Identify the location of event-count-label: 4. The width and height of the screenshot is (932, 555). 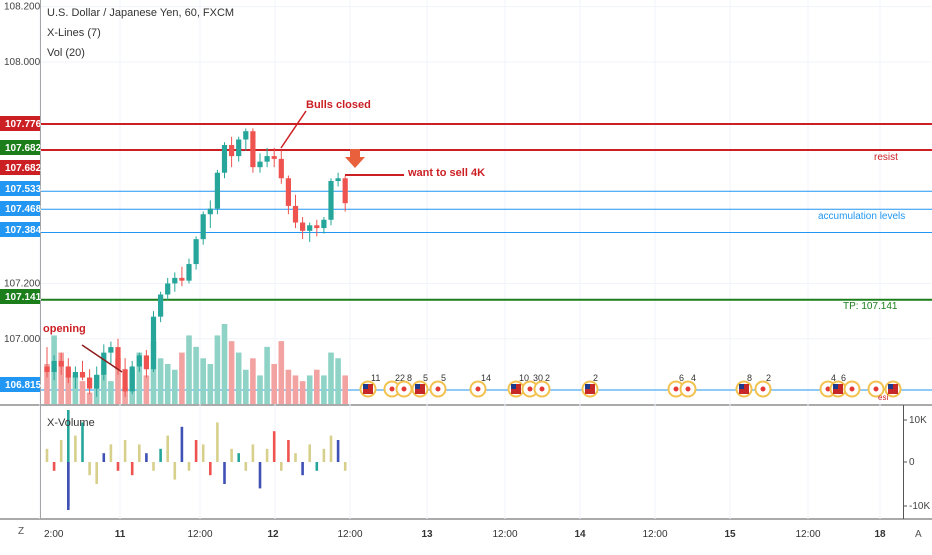
(693, 378).